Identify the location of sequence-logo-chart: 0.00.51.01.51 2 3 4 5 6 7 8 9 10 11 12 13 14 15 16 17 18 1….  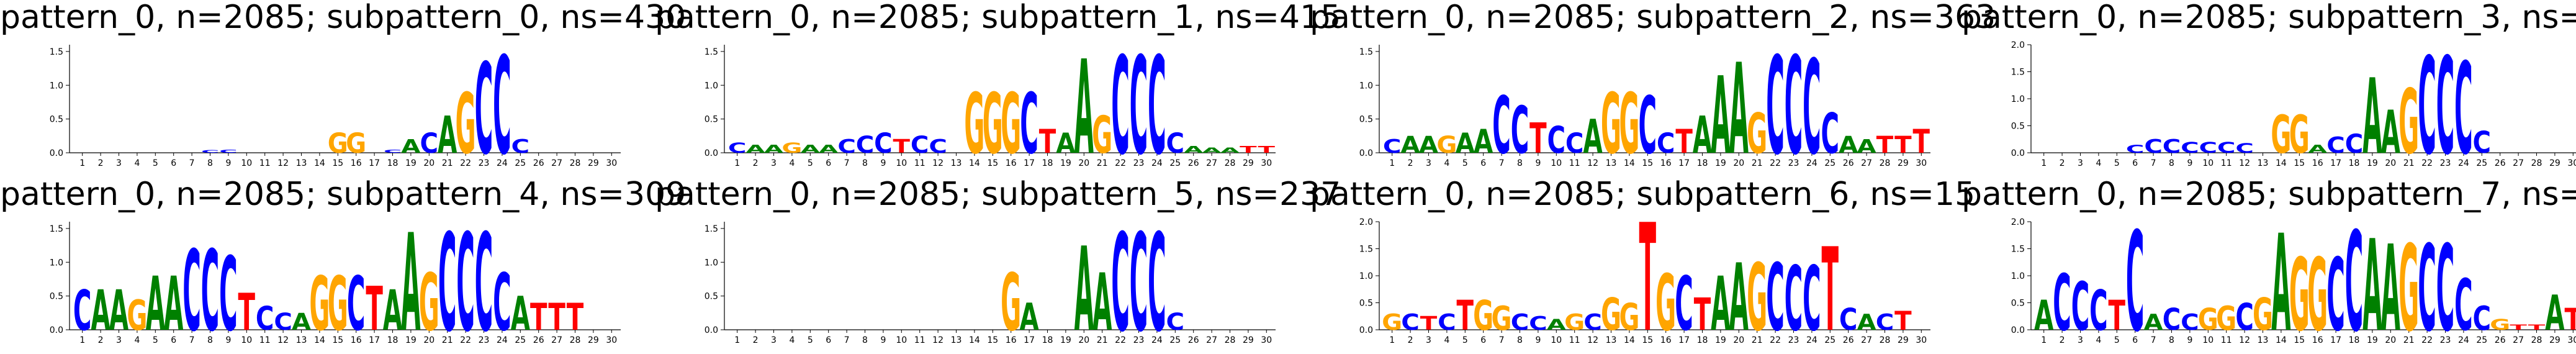
(990, 280).